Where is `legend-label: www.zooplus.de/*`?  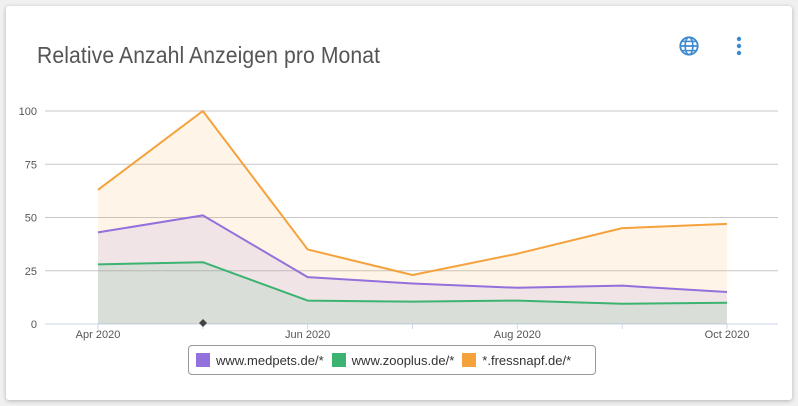 legend-label: www.zooplus.de/* is located at coordinates (403, 360).